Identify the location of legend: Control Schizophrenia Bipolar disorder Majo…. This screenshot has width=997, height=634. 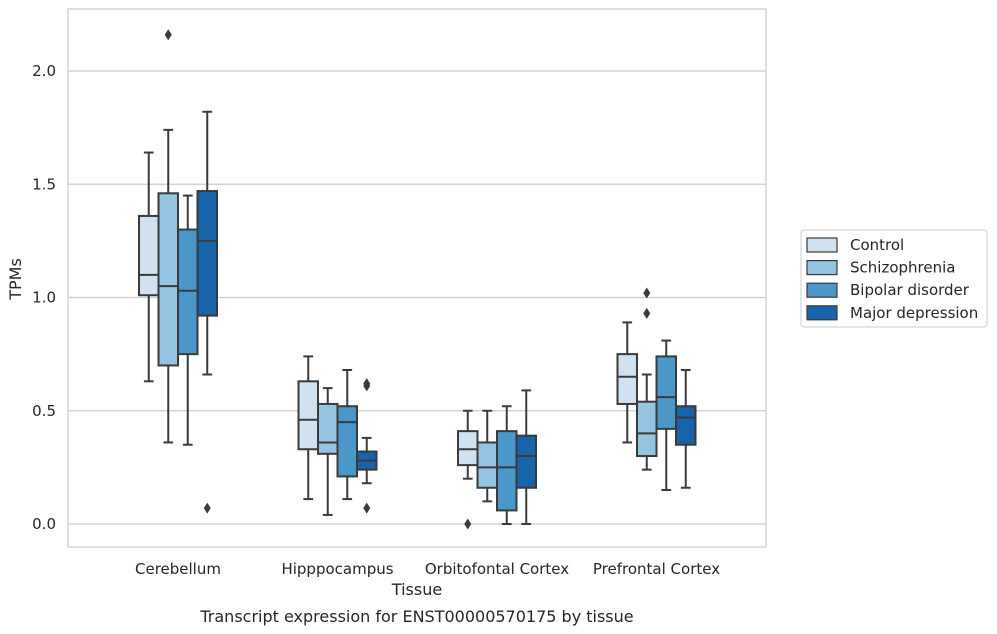
(894, 278).